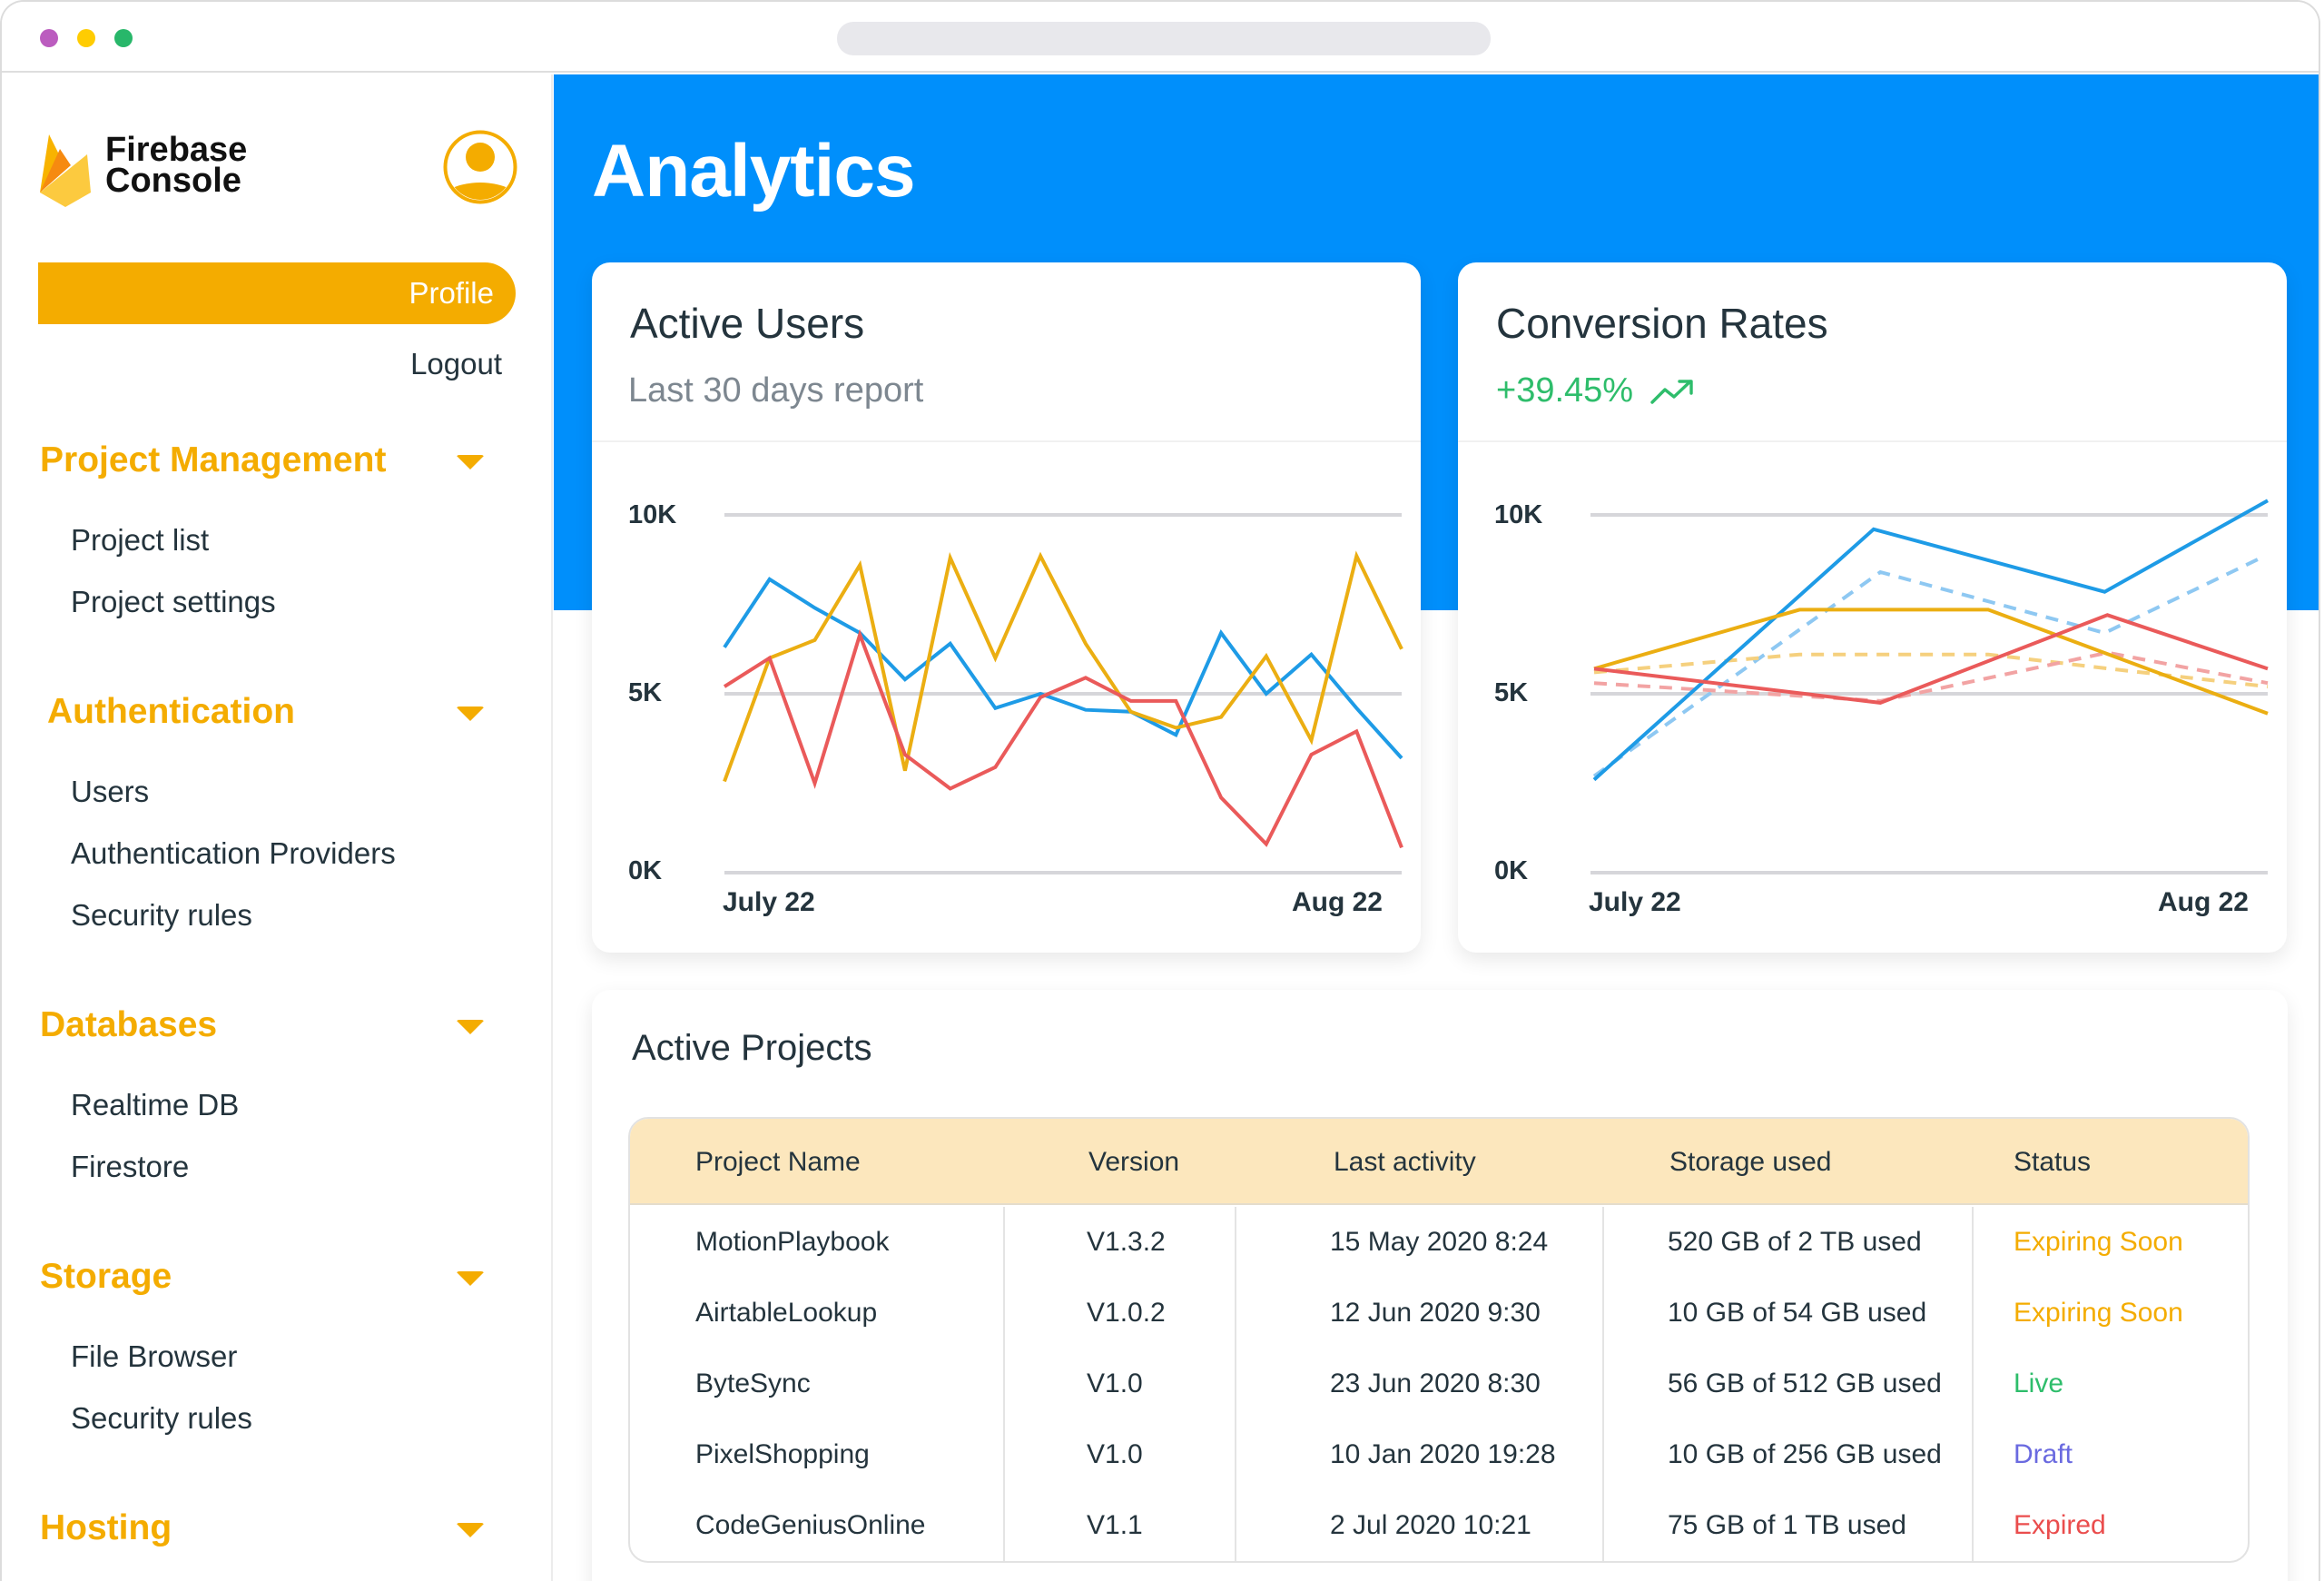 This screenshot has width=2324, height=1581. I want to click on window-close-dot-icon, so click(49, 38).